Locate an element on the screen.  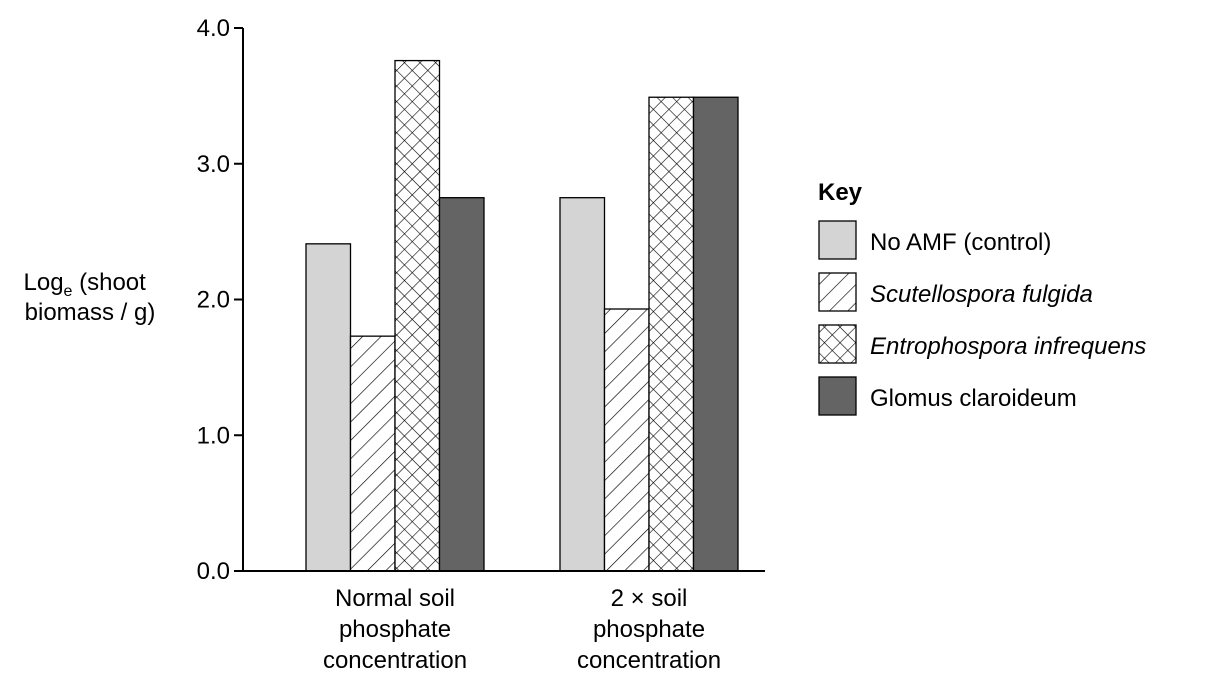
y-axis-label-line2: biomass / g) is located at coordinates (90, 312).